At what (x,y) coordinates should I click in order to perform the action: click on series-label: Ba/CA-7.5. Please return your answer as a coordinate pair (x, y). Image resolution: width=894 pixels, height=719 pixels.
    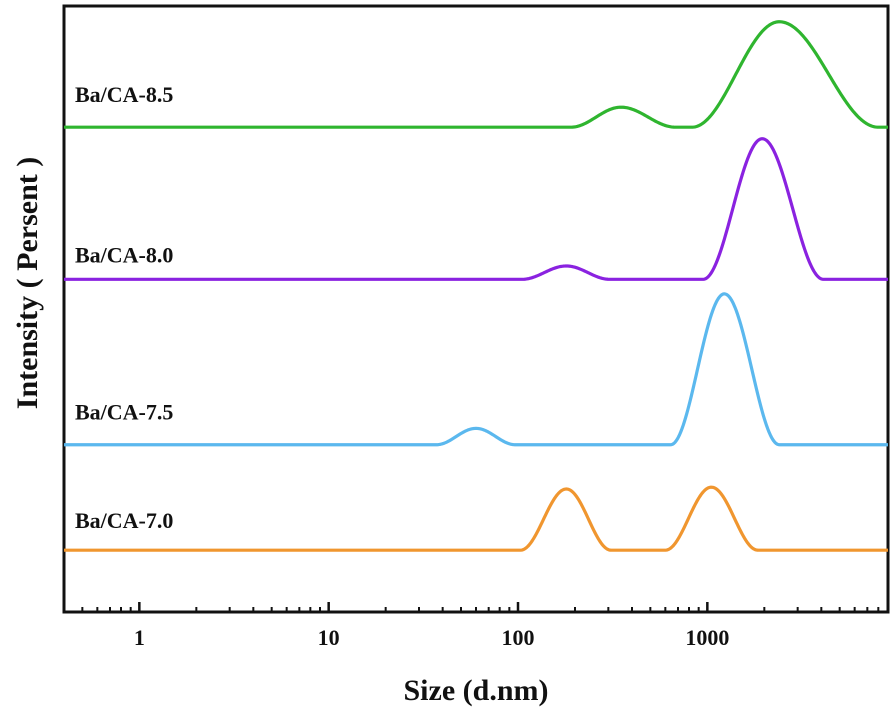
    Looking at the image, I should click on (124, 412).